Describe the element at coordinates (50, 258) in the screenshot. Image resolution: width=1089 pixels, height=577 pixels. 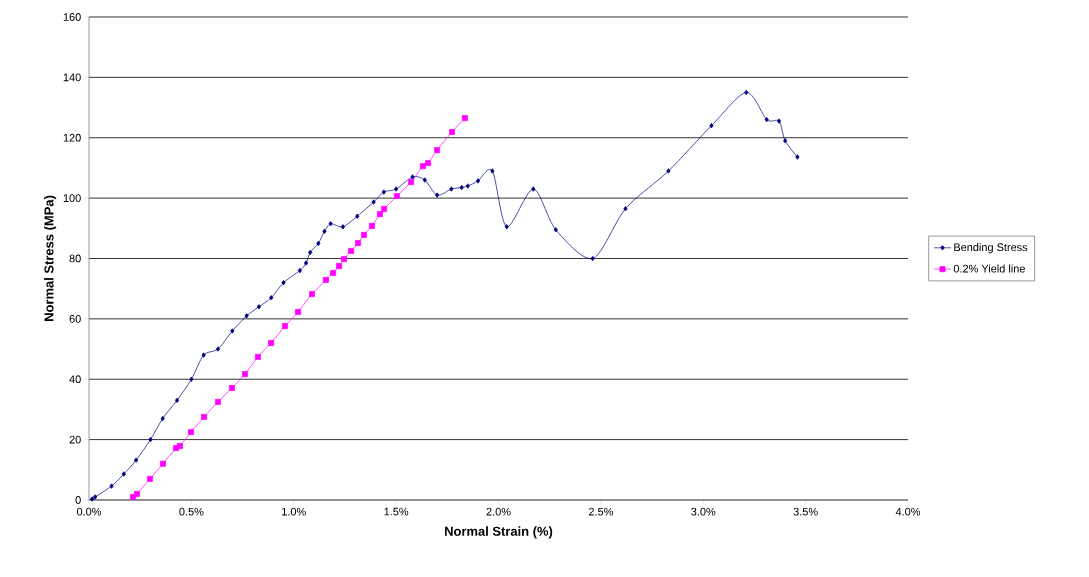
I see `y-axis-title: Normal Stress (MPa)` at that location.